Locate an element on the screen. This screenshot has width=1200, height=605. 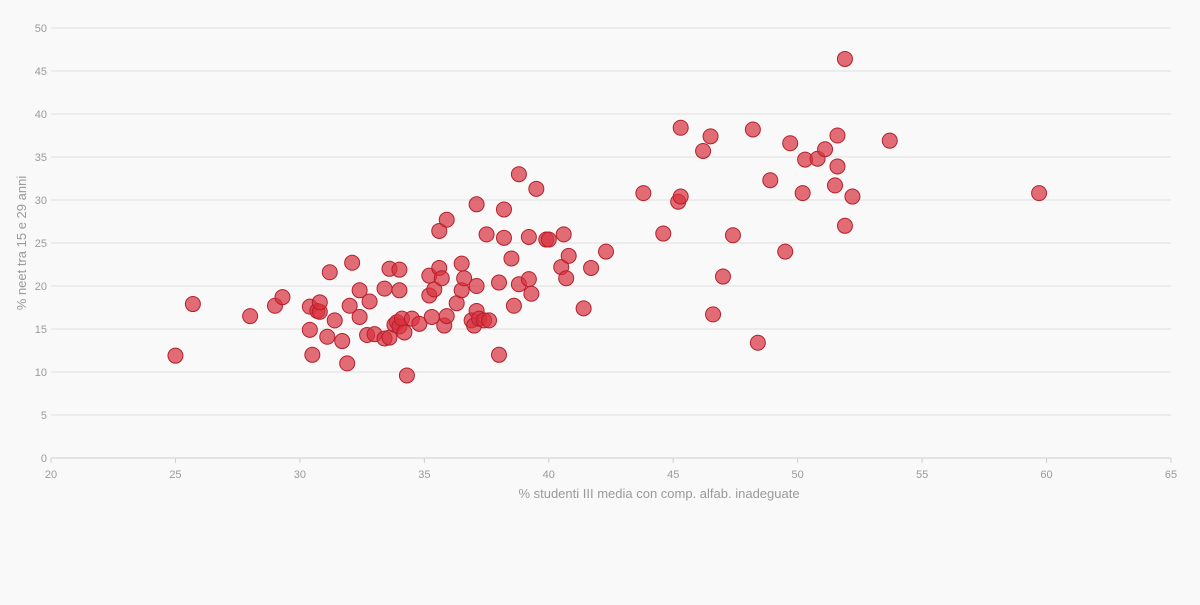
y-tick-label: 25 is located at coordinates (41, 244).